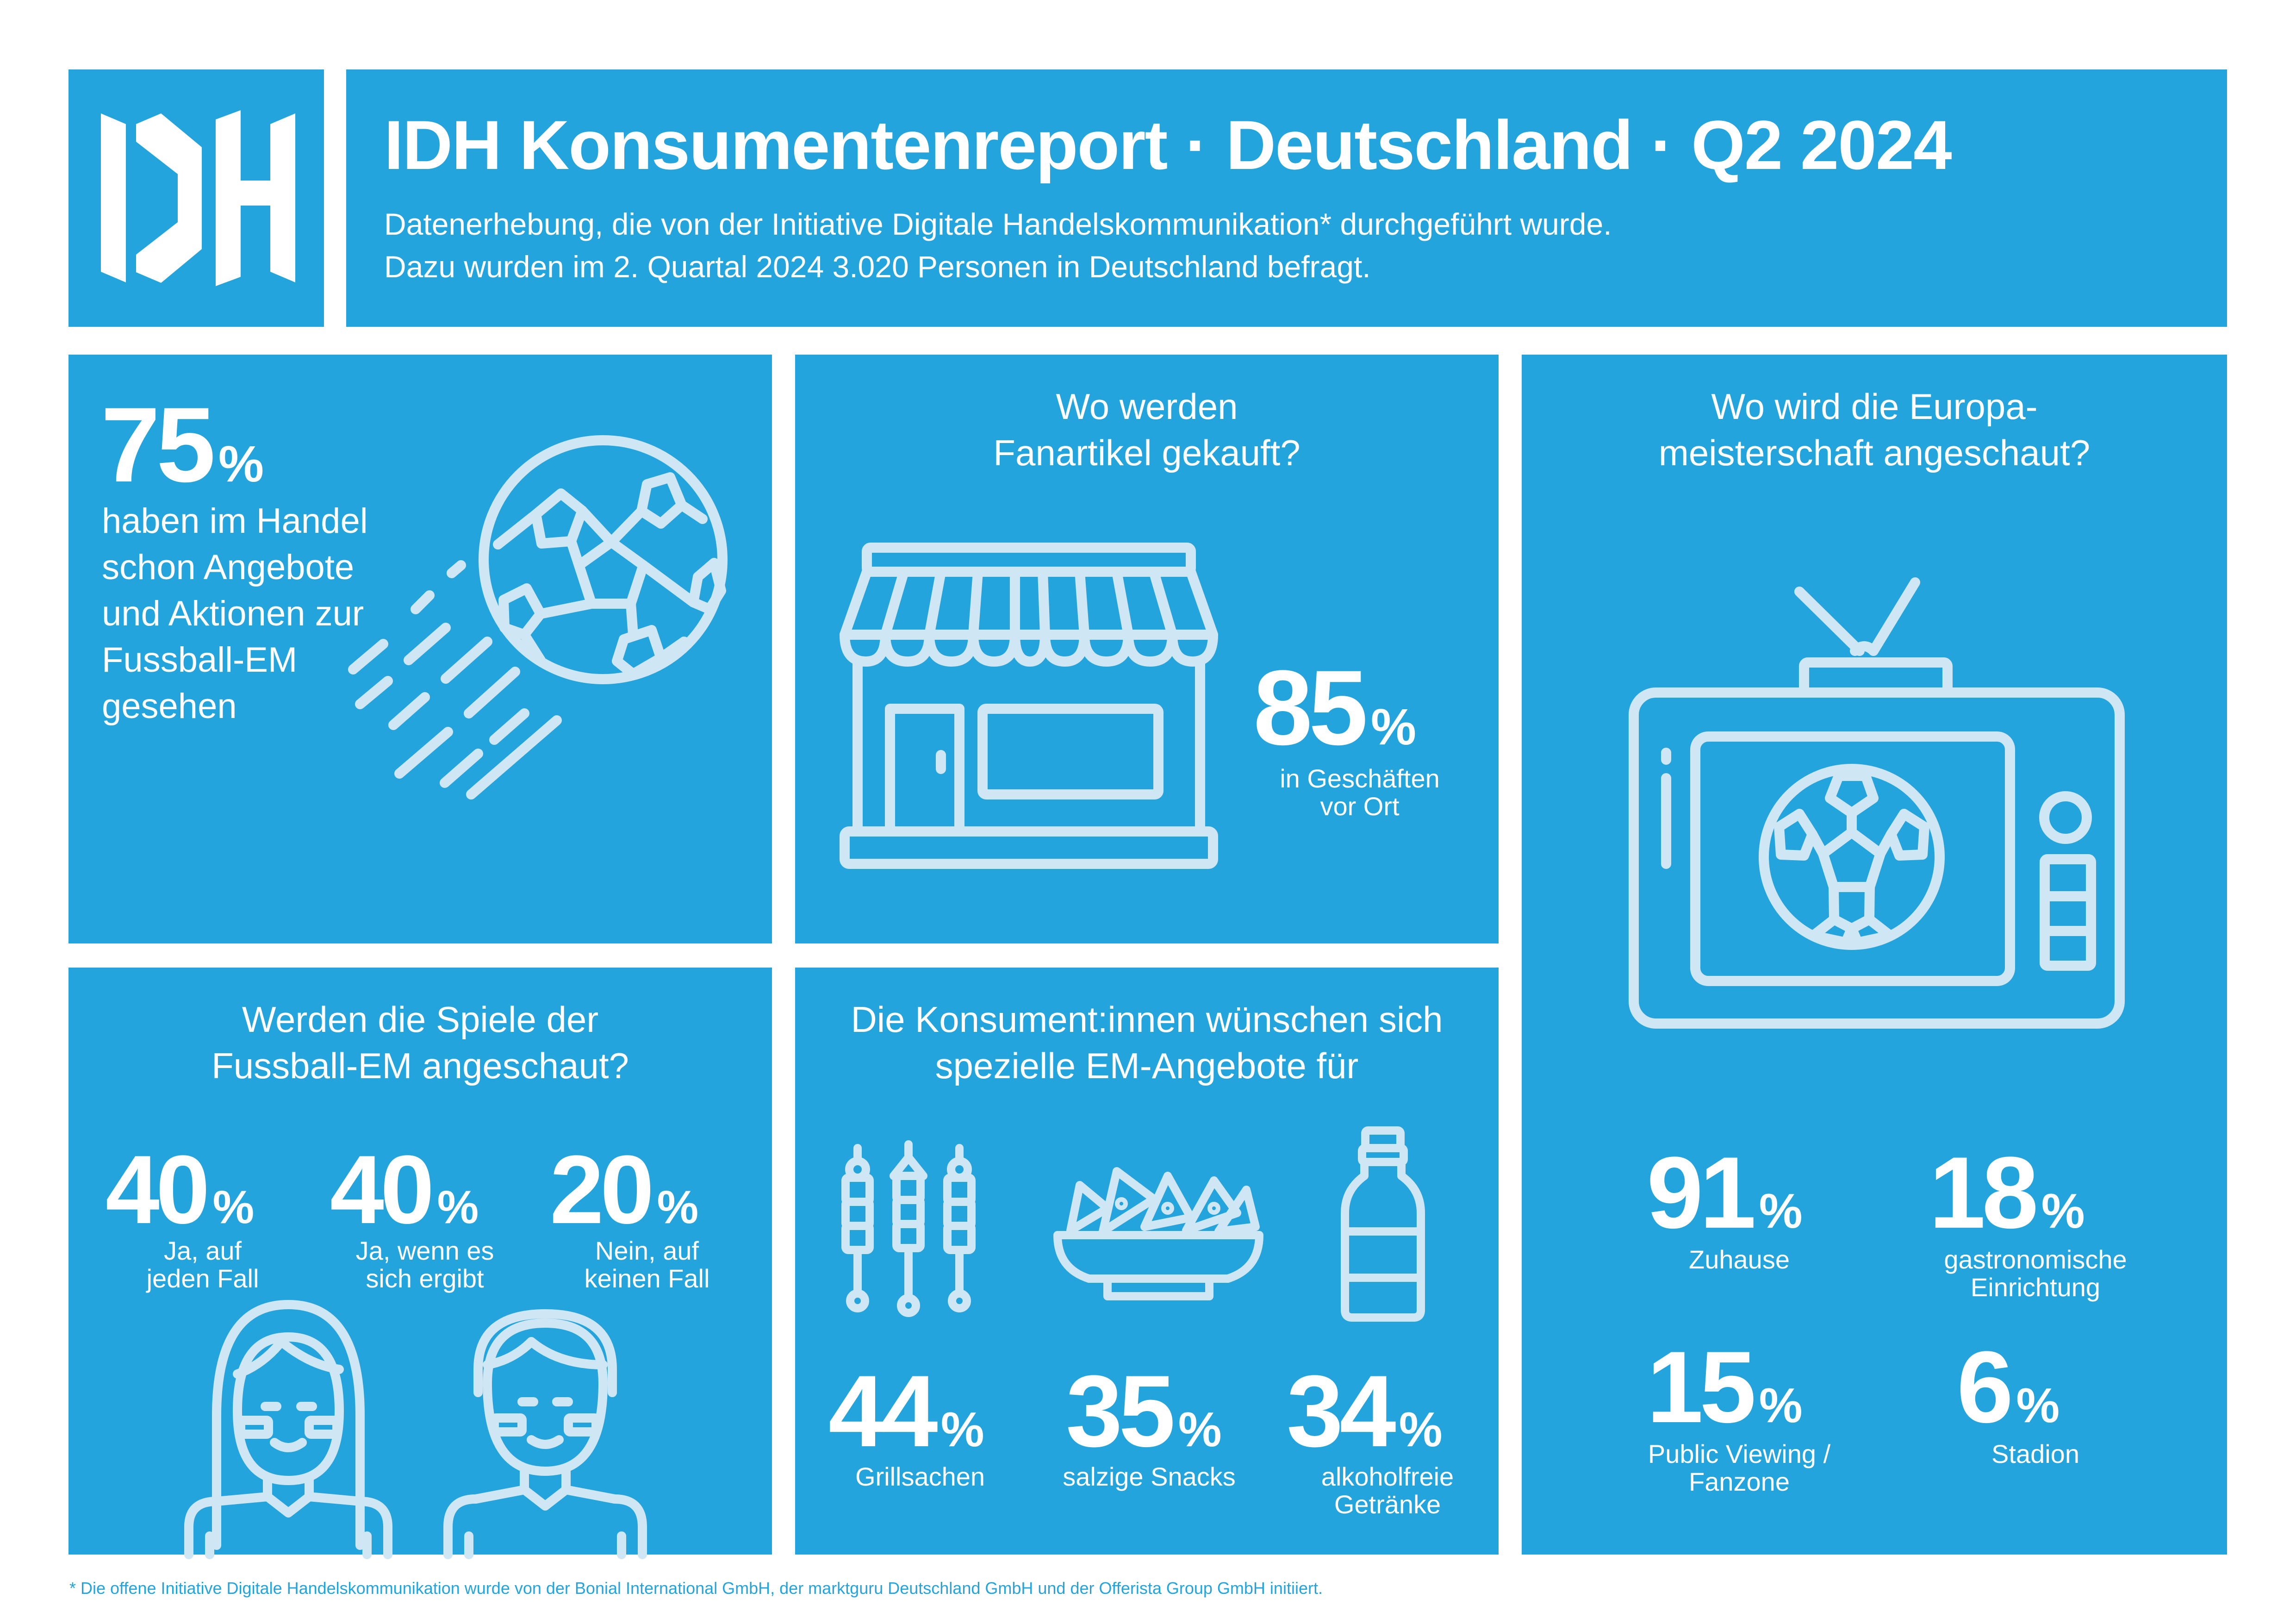 This screenshot has width=2296, height=1624. Describe the element at coordinates (1387, 1504) in the screenshot. I see `wishes-drinks-label-line-2: Getränke` at that location.